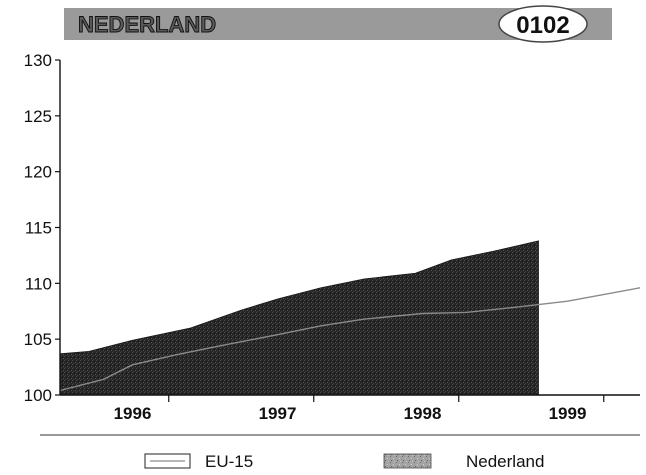 The image size is (646, 475). I want to click on x-tick-label: 1996, so click(133, 413).